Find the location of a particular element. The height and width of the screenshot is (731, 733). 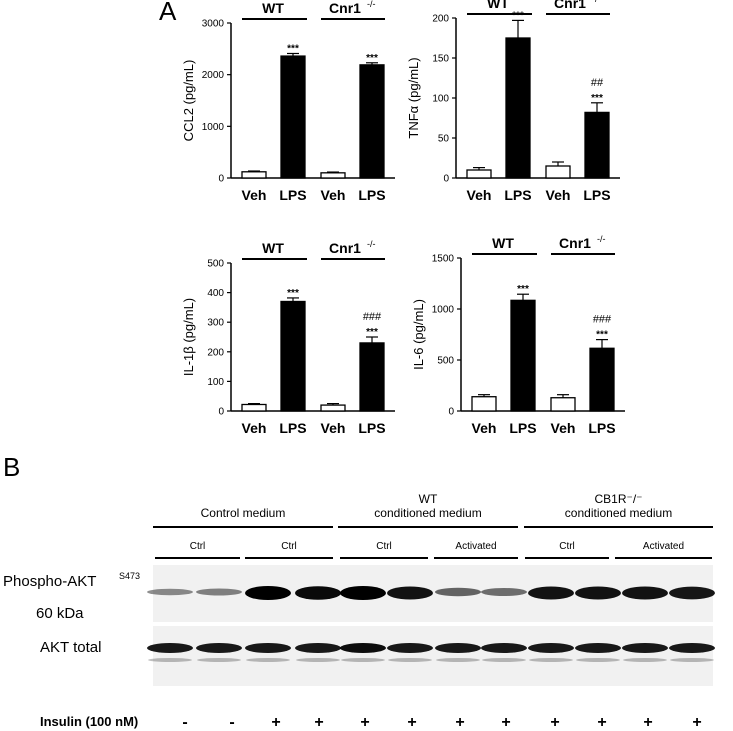

hash-annotation: ## is located at coordinates (597, 83).